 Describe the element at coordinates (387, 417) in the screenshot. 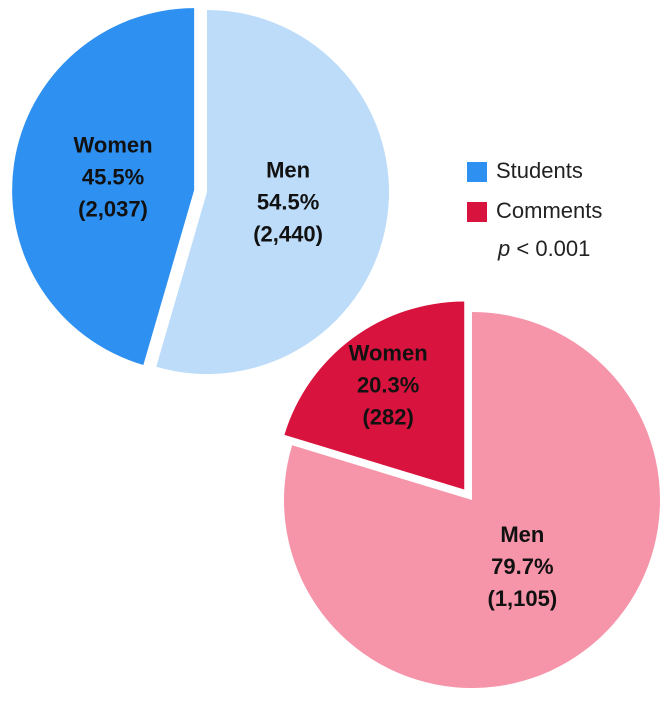

I see `slice-count: (282)` at that location.